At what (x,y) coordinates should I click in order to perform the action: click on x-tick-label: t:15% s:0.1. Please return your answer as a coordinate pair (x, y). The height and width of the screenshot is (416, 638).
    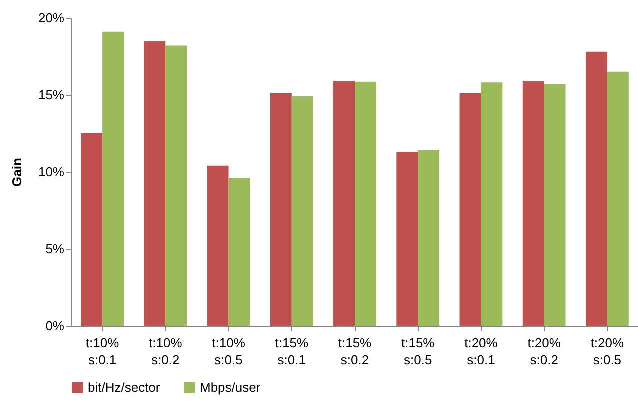
    Looking at the image, I should click on (292, 352).